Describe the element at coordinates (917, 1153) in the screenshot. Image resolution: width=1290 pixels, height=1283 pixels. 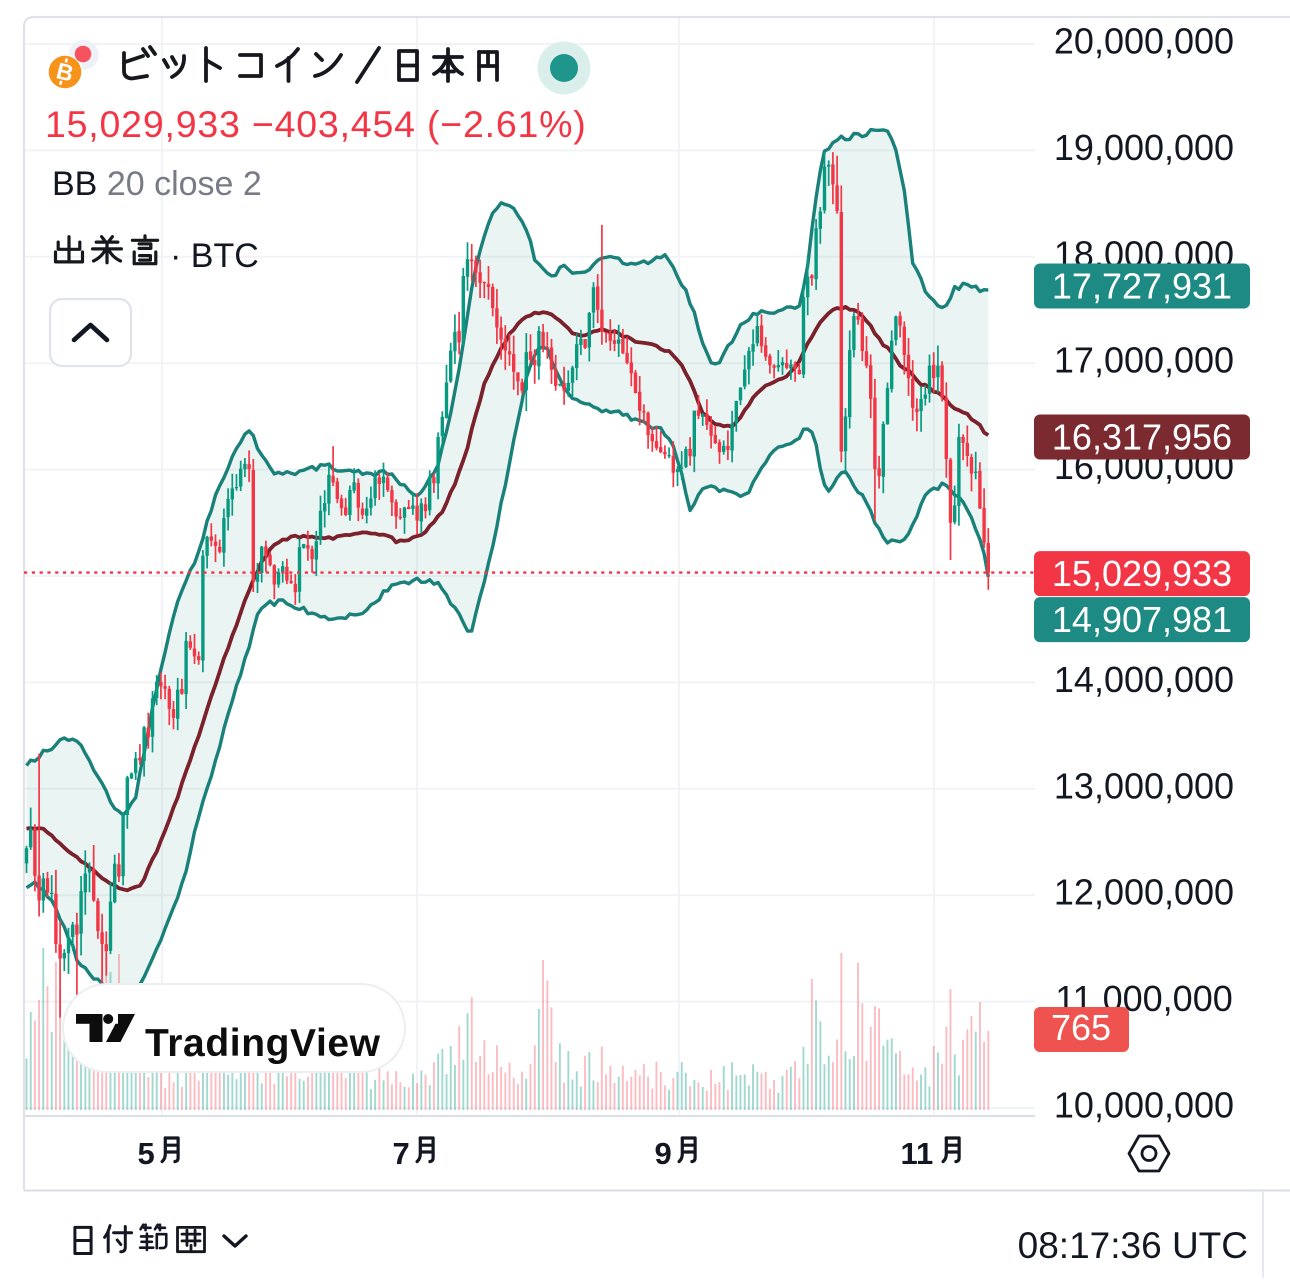
I see `svg-text: 11` at that location.